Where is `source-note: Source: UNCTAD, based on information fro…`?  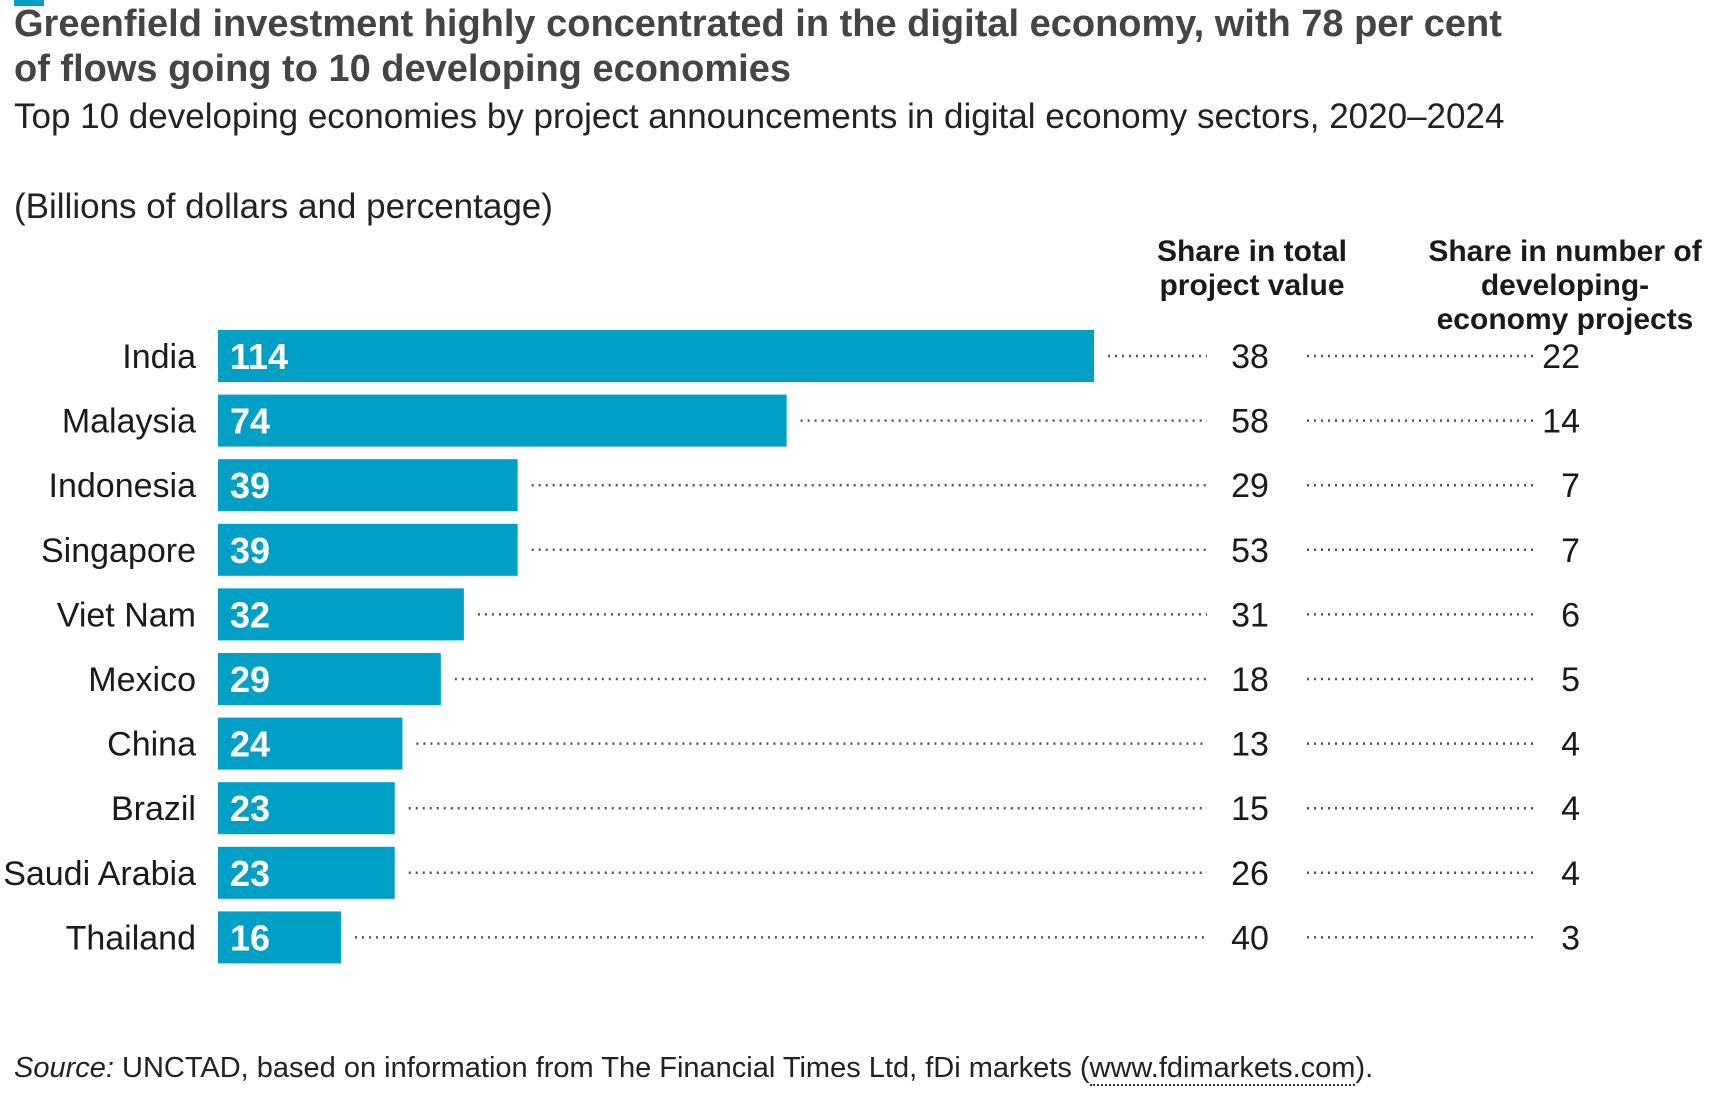
source-note: Source: UNCTAD, based on information fro… is located at coordinates (694, 1069).